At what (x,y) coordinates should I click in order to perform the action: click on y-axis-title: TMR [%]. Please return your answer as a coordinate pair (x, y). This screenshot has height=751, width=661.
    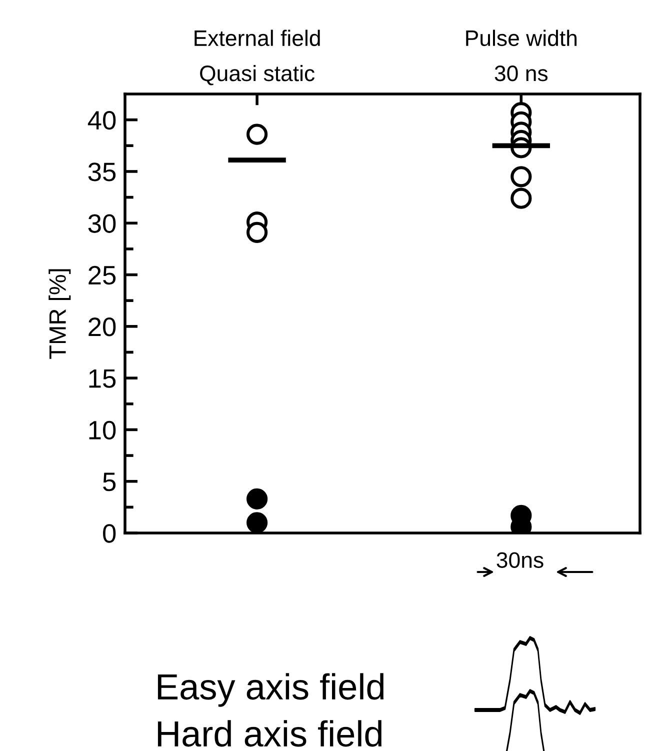
    Looking at the image, I should click on (59, 314).